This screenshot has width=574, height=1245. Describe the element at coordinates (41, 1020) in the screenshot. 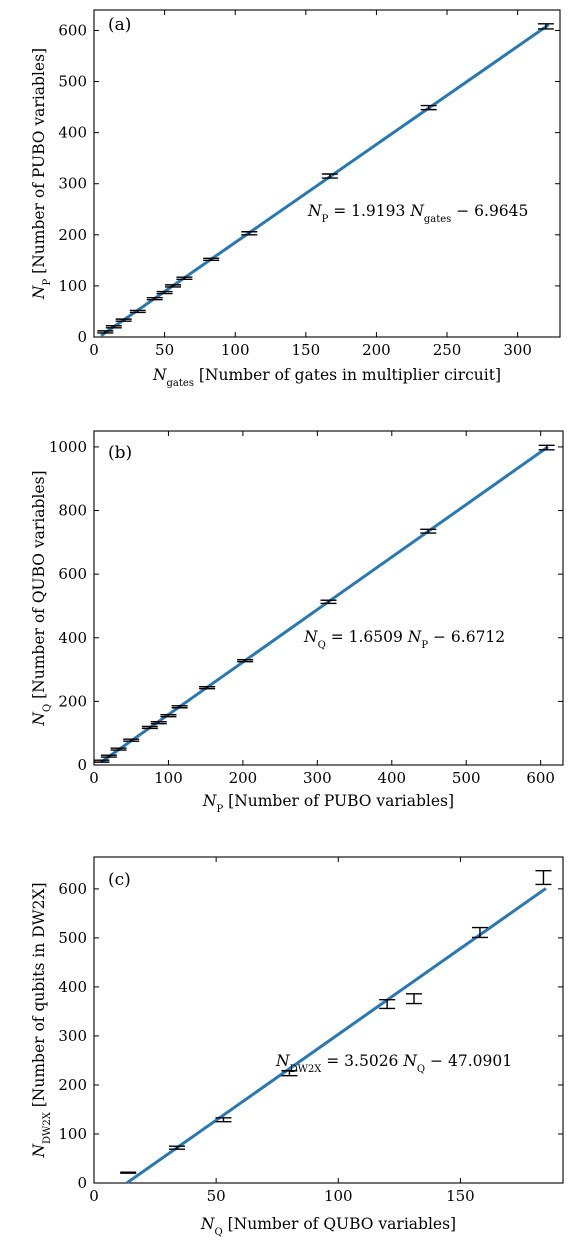

I see `y-axis-label: NDW2X [Number of qubits in DW2X]` at that location.